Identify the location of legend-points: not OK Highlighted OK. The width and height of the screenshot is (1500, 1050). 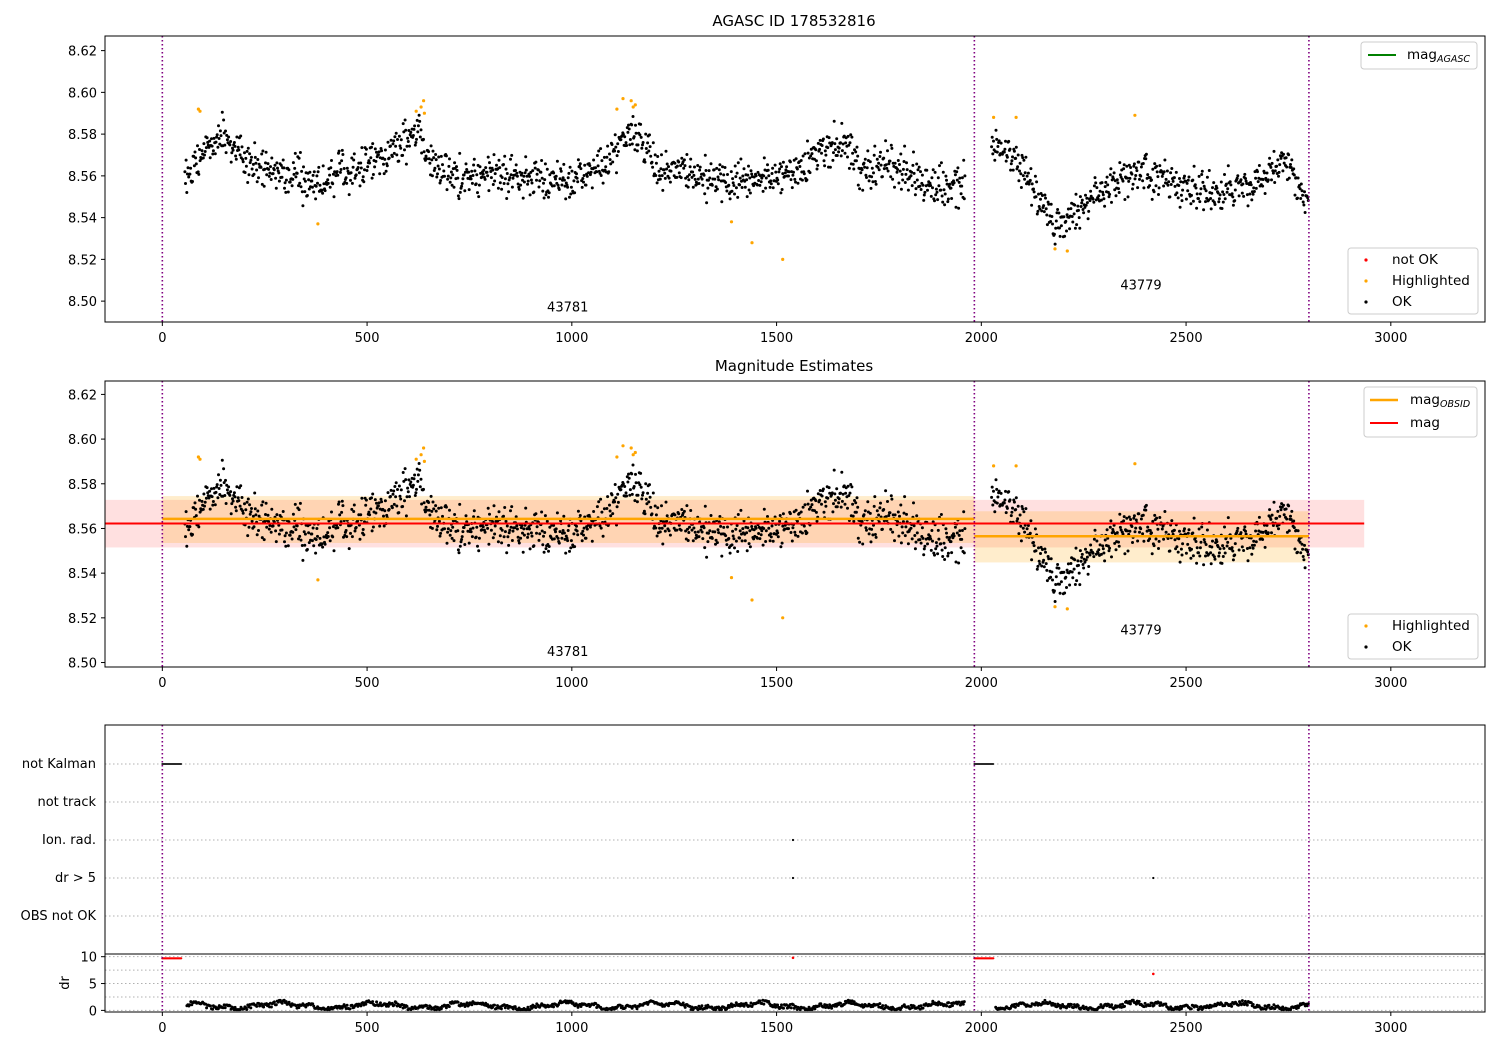
(1413, 281).